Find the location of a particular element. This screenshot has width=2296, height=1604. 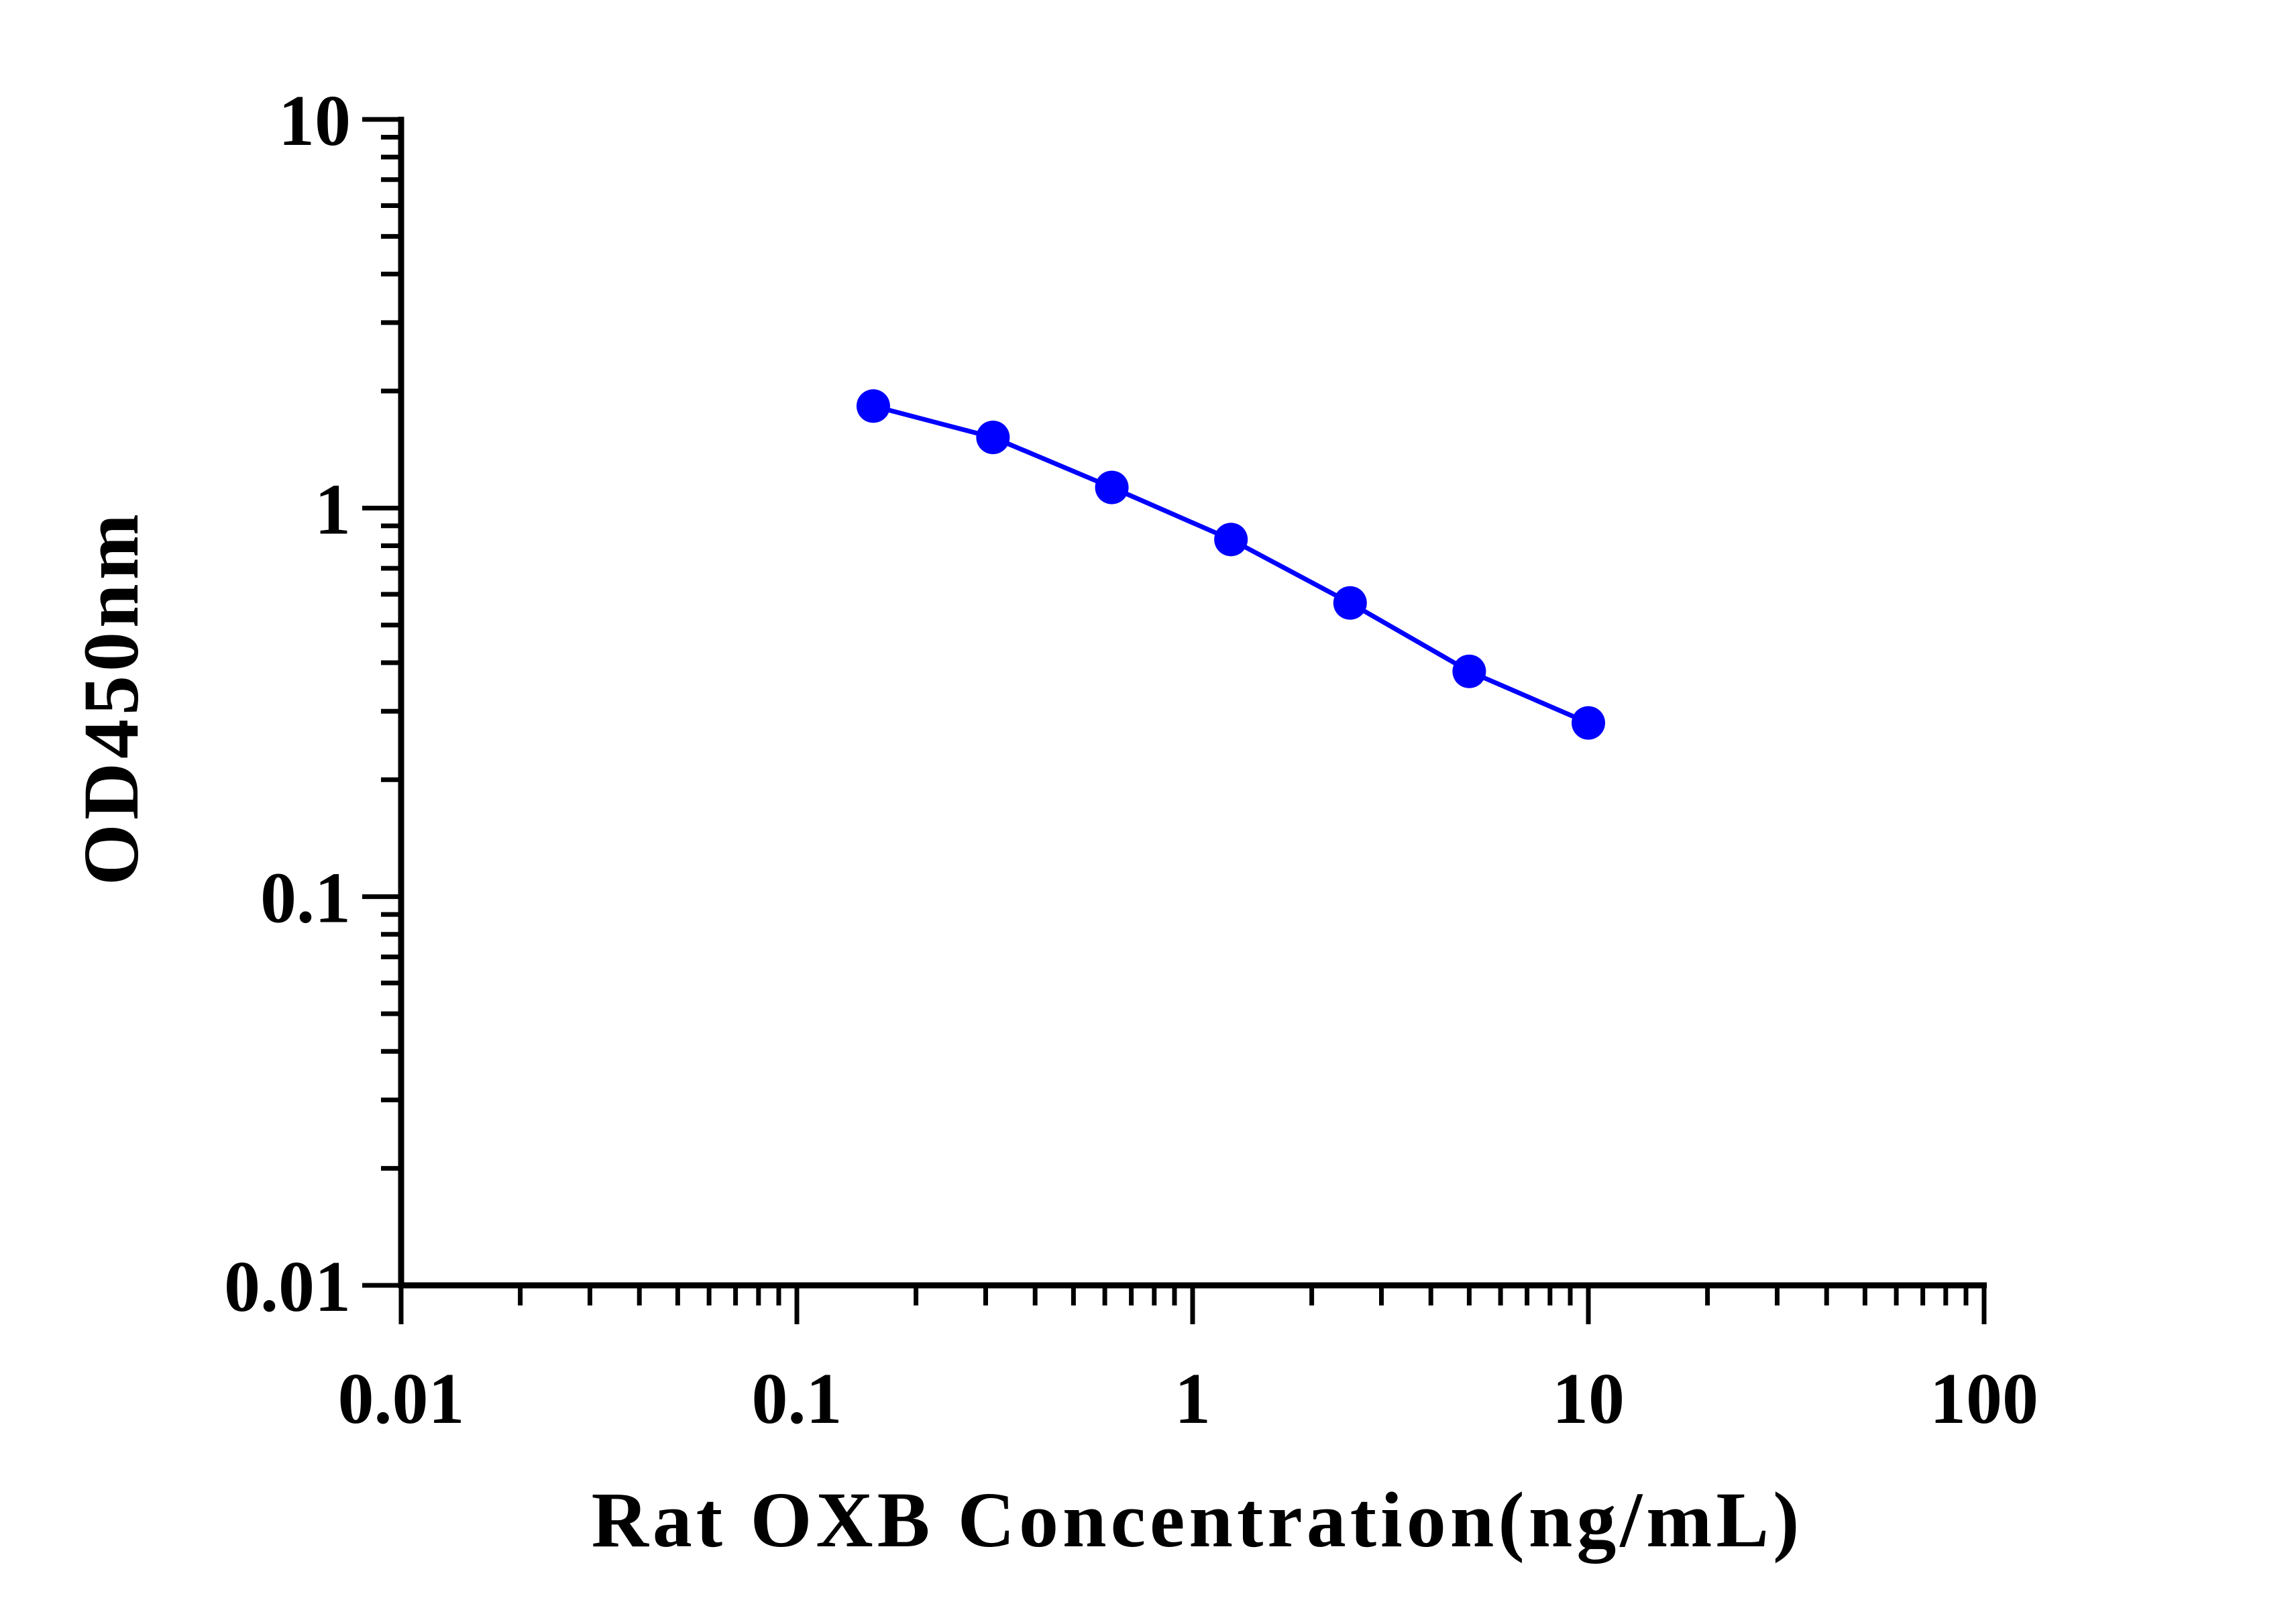

y-axis-title: OD450nm is located at coordinates (111, 698).